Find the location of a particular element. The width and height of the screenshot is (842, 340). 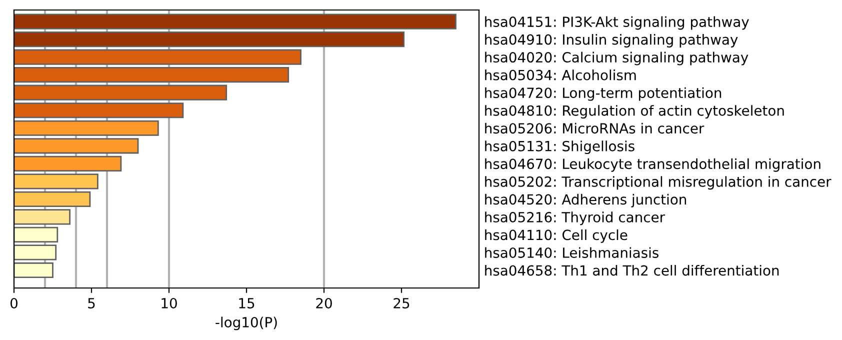

y-tick-label: hsa04110: Cell cycle is located at coordinates (556, 236).